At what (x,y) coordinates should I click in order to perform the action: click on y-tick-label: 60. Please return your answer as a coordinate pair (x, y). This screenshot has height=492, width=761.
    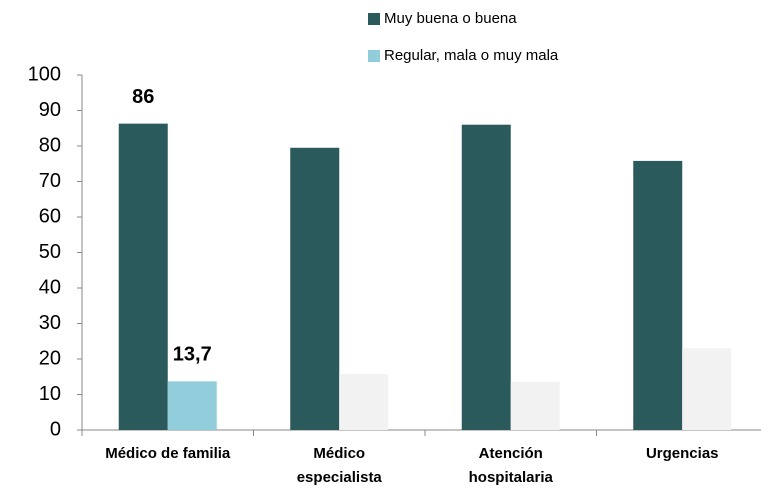
    Looking at the image, I should click on (50, 216).